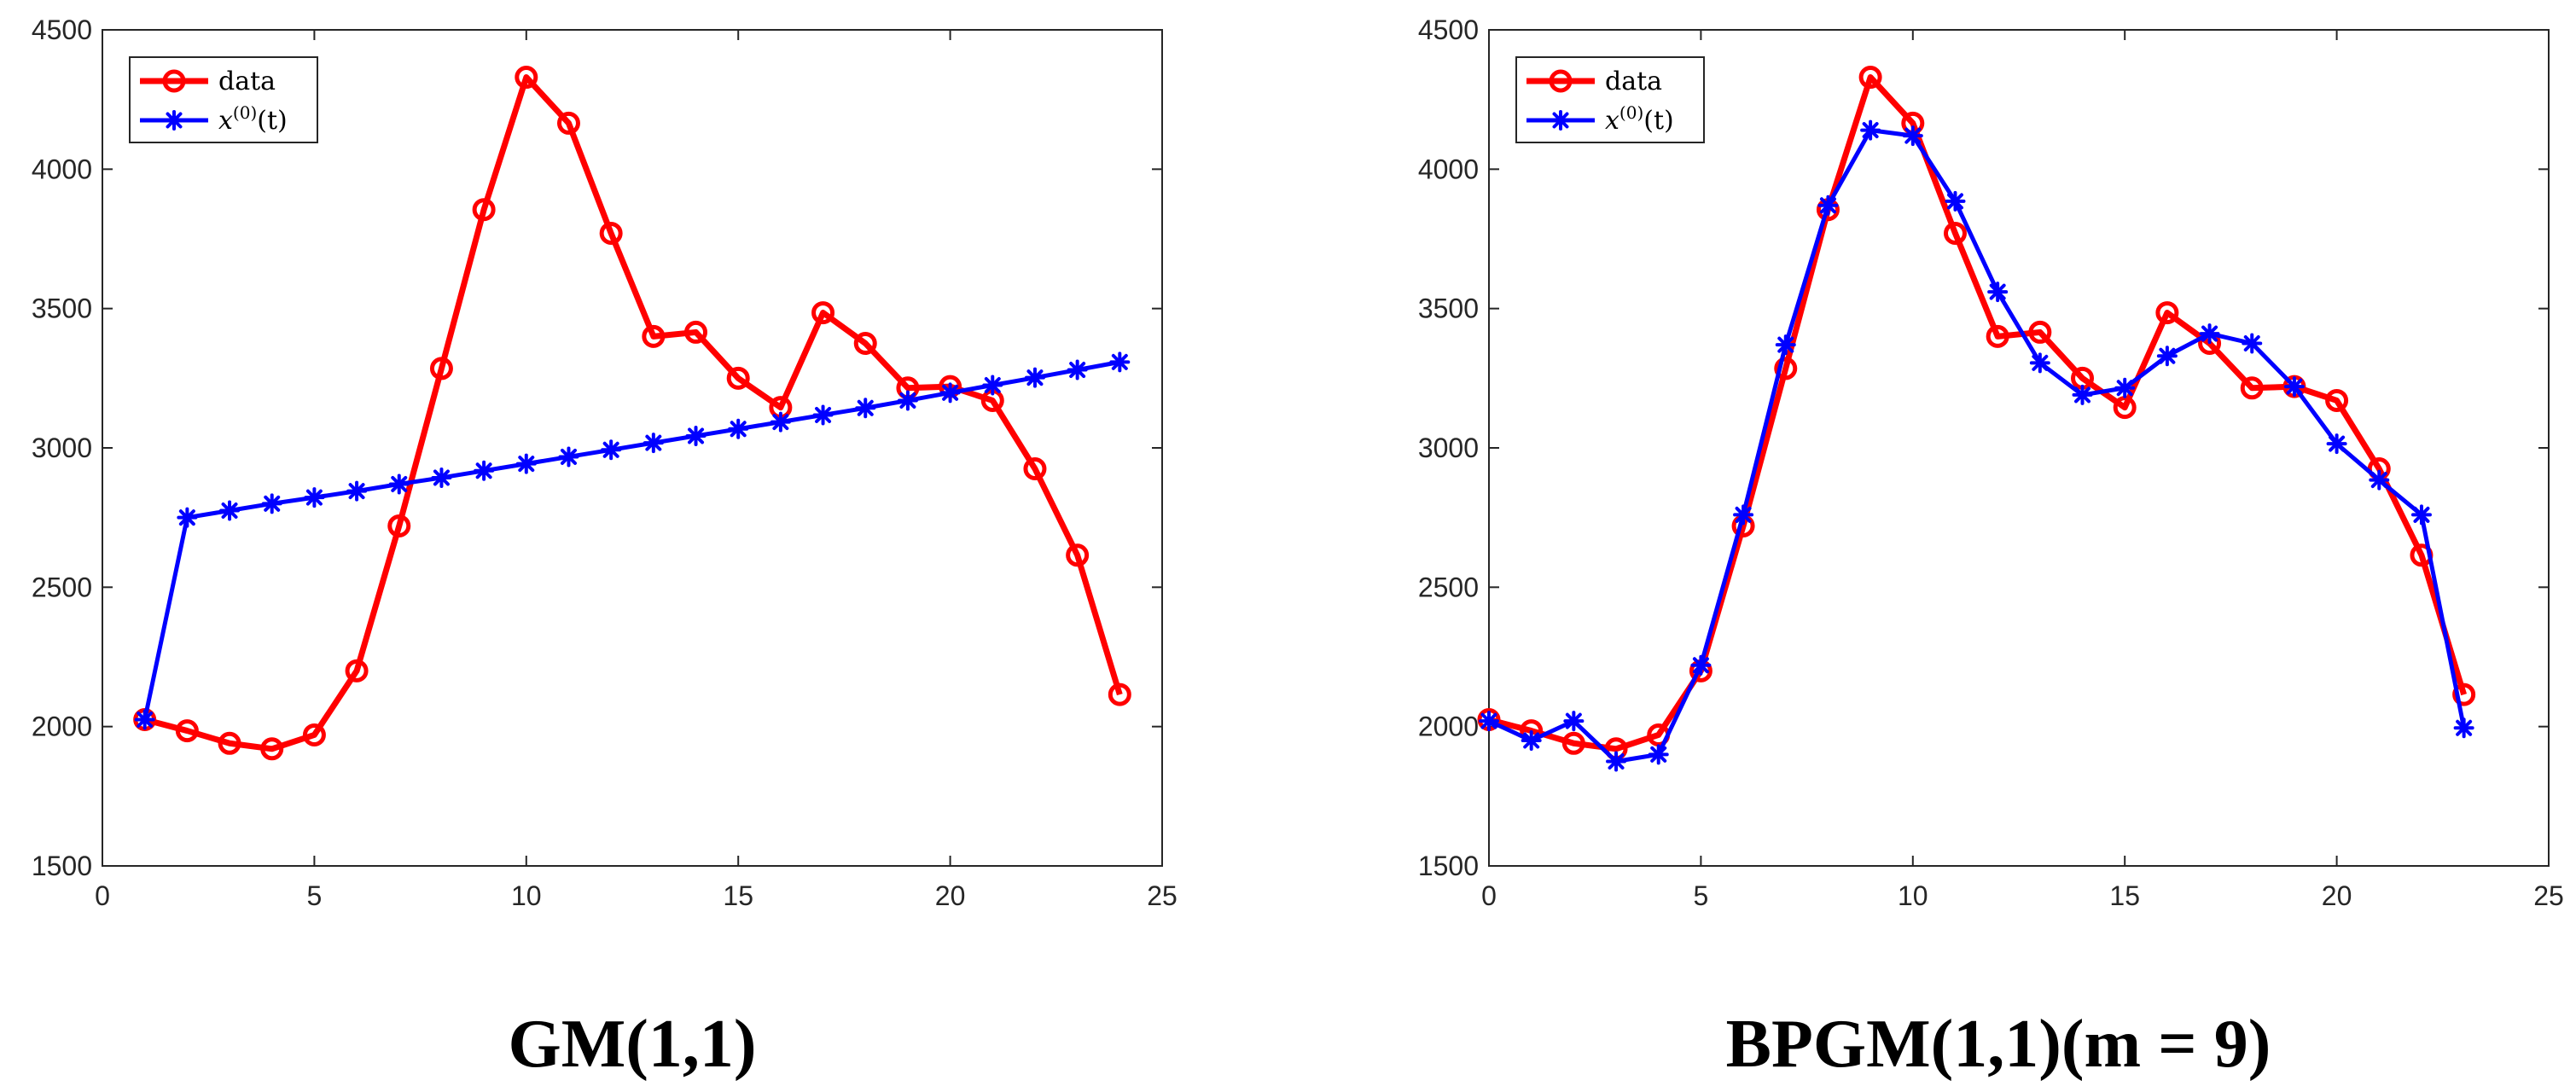 The width and height of the screenshot is (2576, 1092). I want to click on legend-box, so click(224, 100).